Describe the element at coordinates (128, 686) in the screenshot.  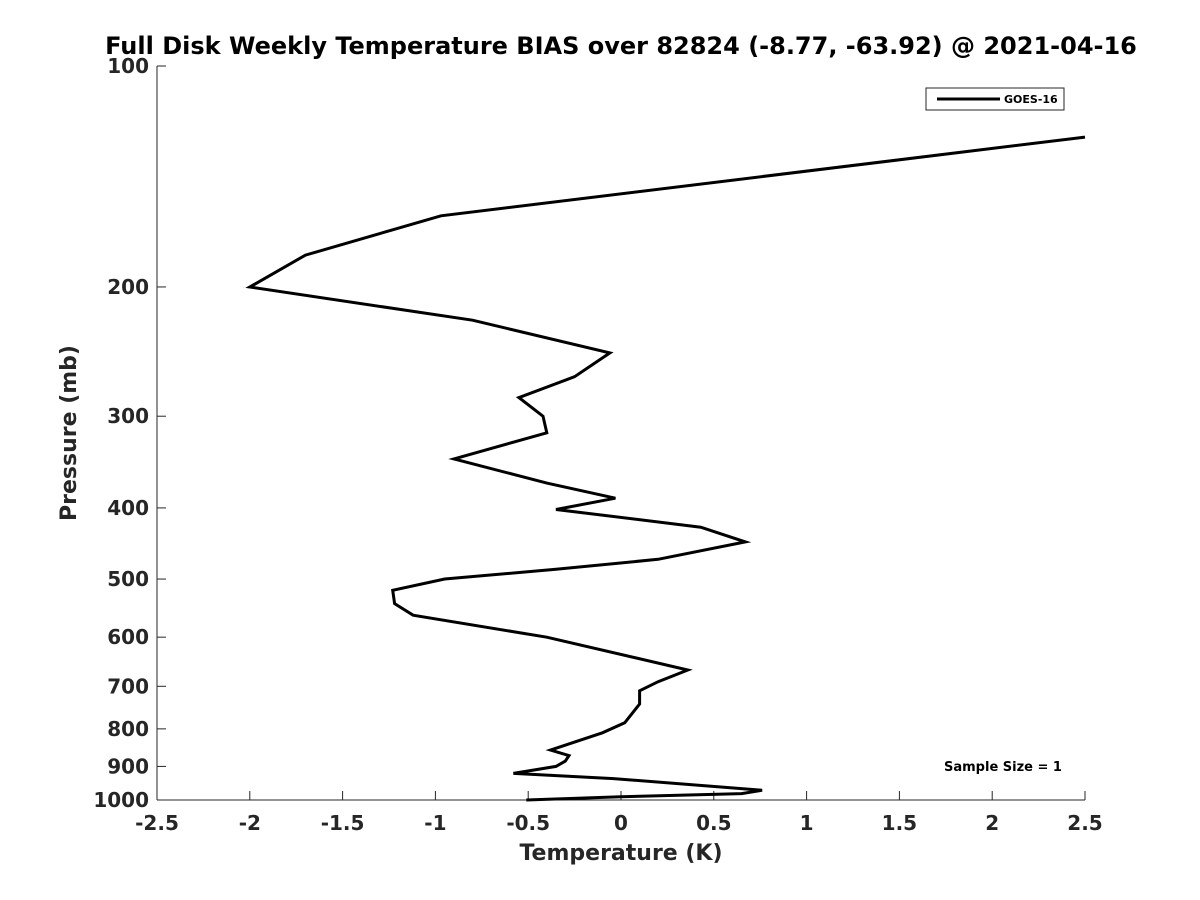
I see `y-tick-label: 700` at that location.